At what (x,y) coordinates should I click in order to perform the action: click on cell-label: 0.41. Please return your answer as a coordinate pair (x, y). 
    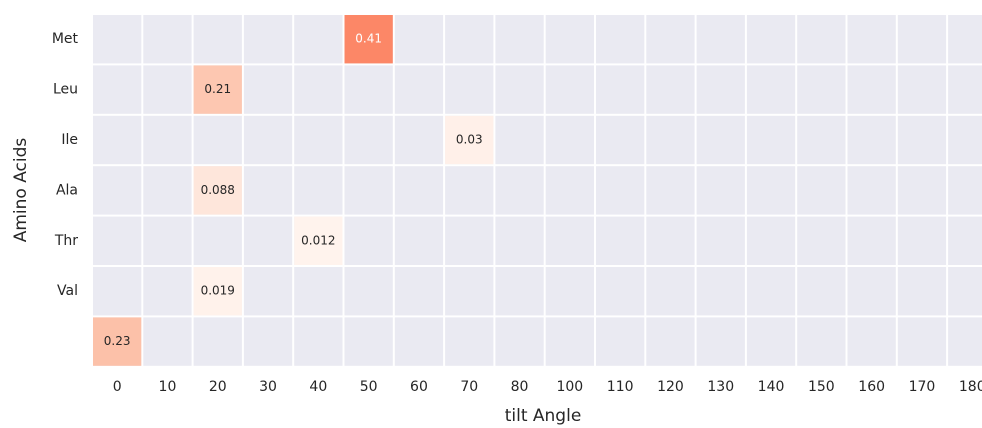
    Looking at the image, I should click on (368, 39).